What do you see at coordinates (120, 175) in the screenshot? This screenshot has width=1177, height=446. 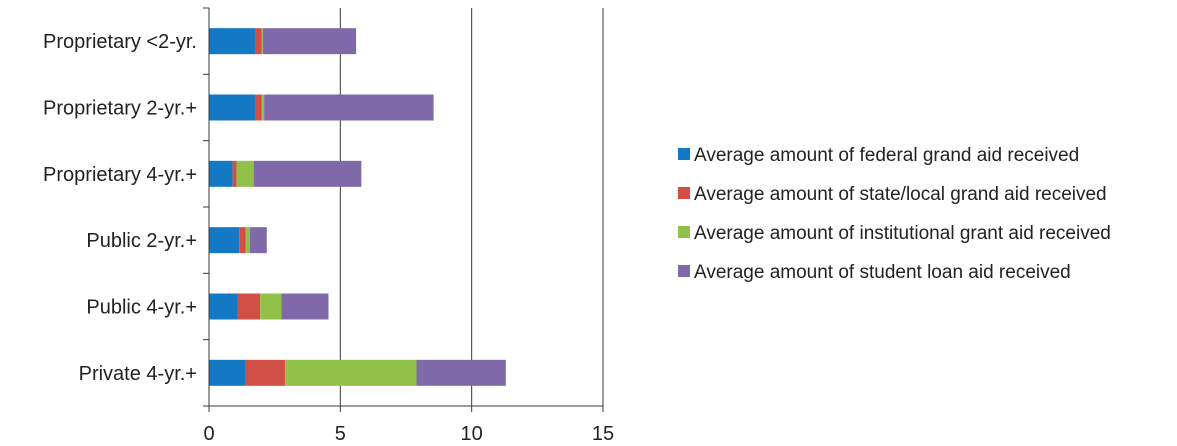 I see `category-label: Proprietary 4-yr.+` at bounding box center [120, 175].